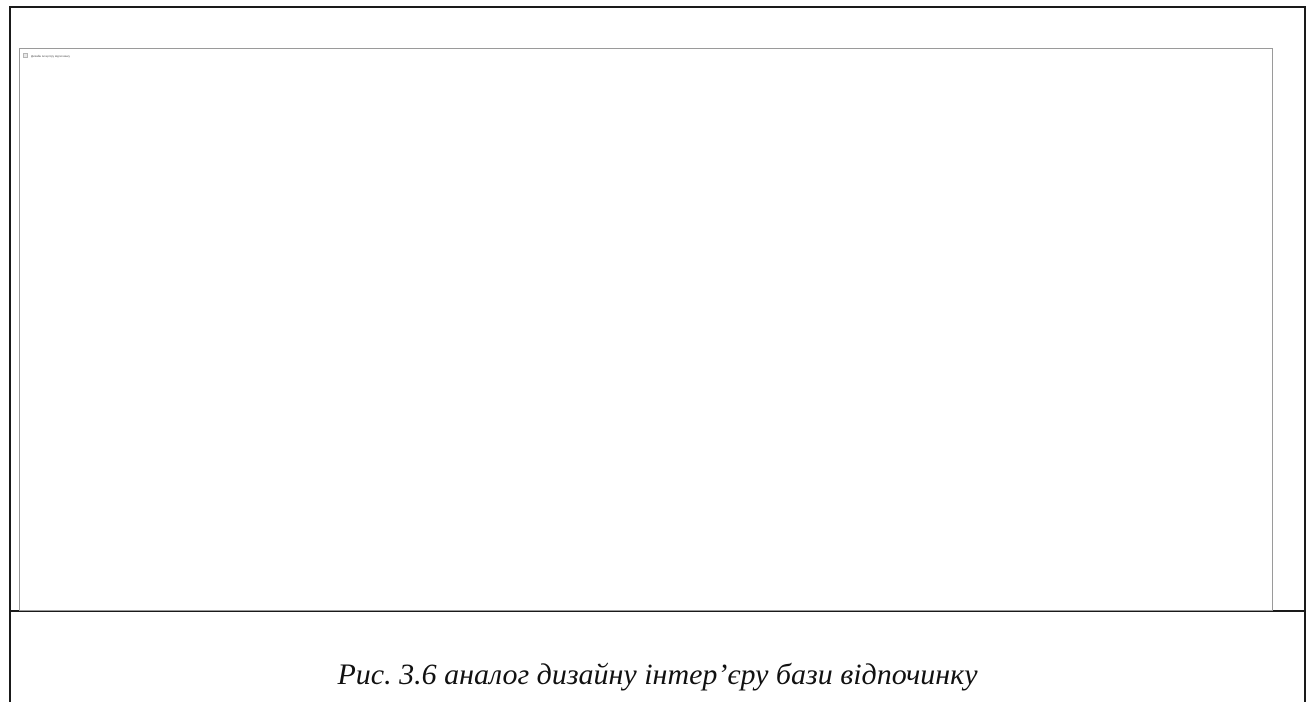 This screenshot has height=702, width=1314. I want to click on frame-divider, so click(657, 611).